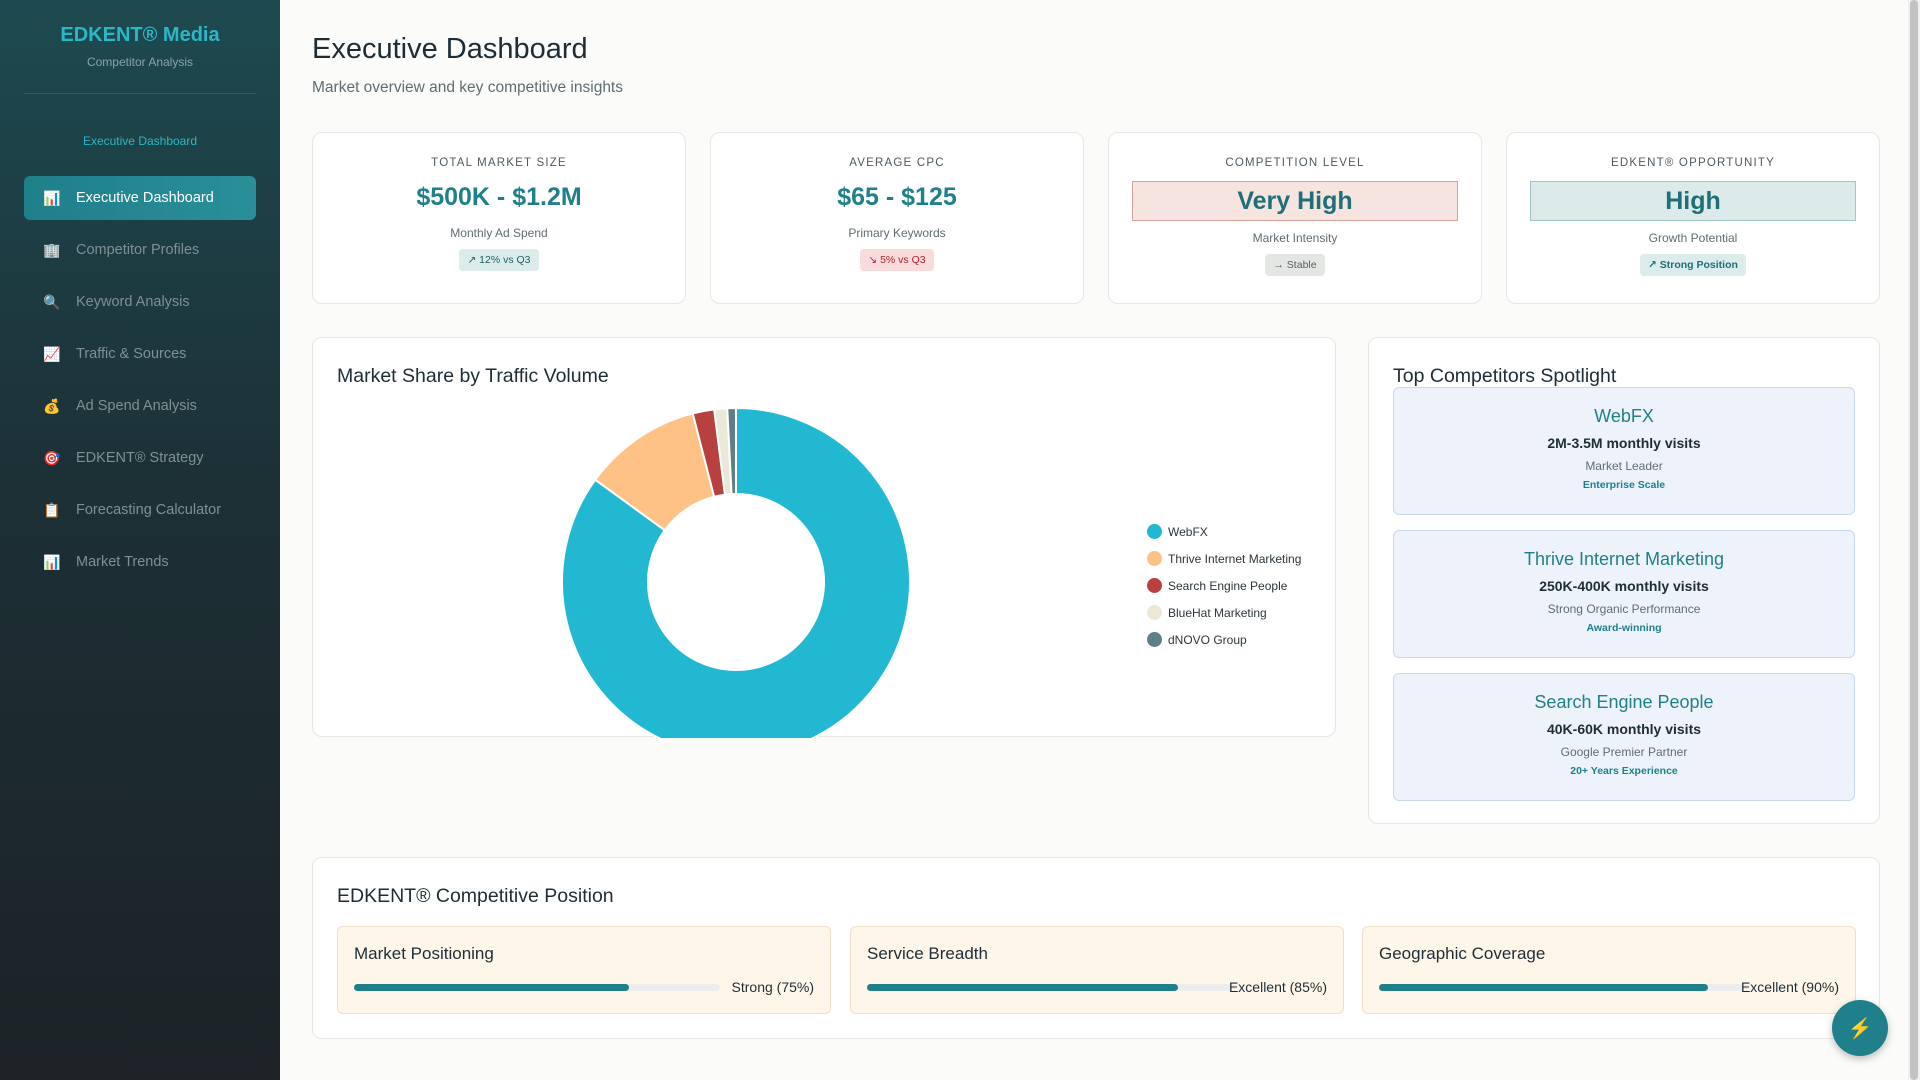 The width and height of the screenshot is (1920, 1080). What do you see at coordinates (1295, 238) in the screenshot?
I see `kpi-note: Market Intensity` at bounding box center [1295, 238].